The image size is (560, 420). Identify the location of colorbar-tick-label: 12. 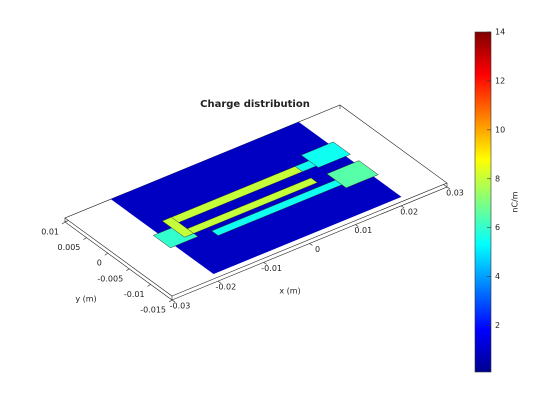
(500, 80).